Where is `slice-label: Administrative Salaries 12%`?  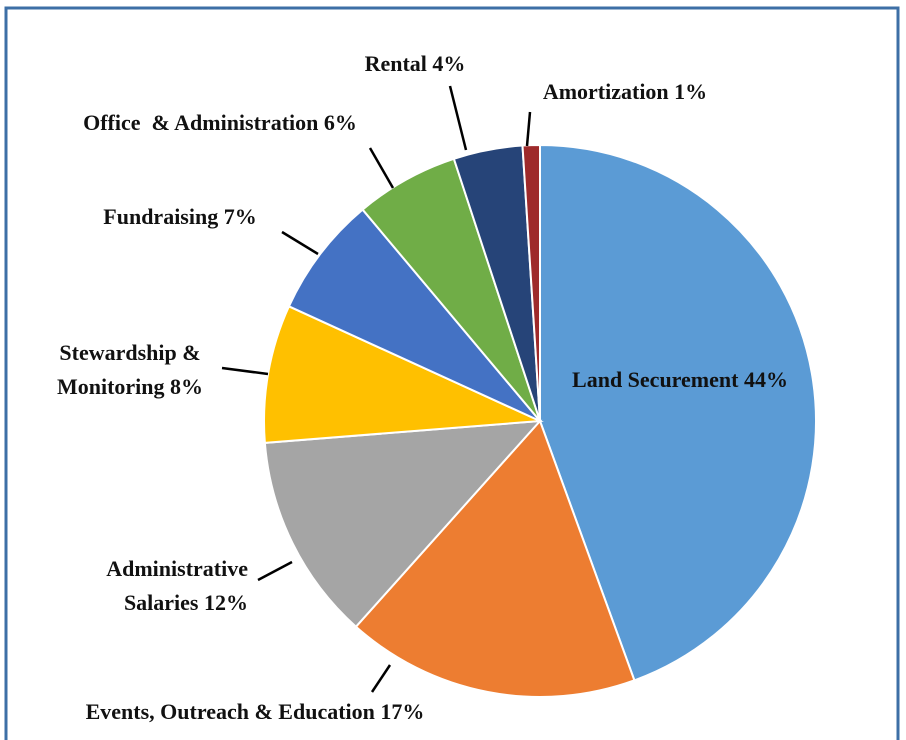 slice-label: Administrative Salaries 12% is located at coordinates (153, 586).